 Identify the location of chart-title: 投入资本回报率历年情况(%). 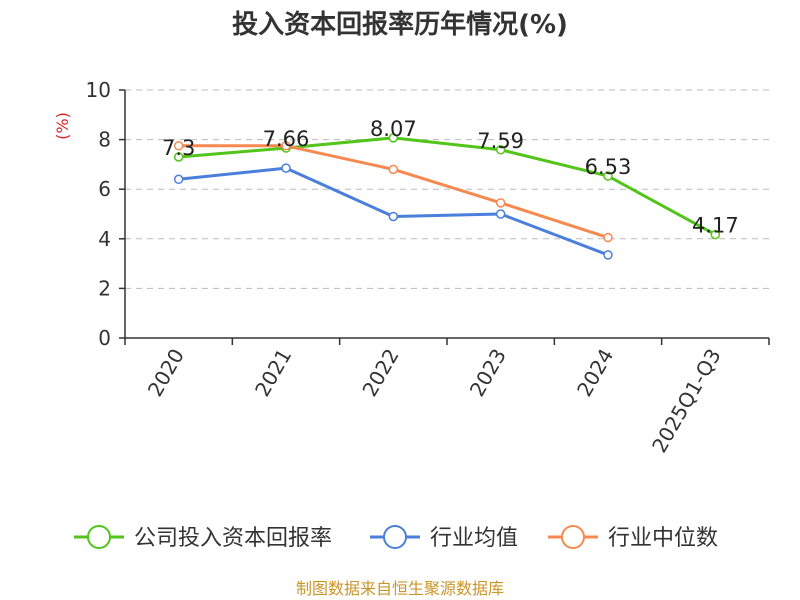
(400, 24).